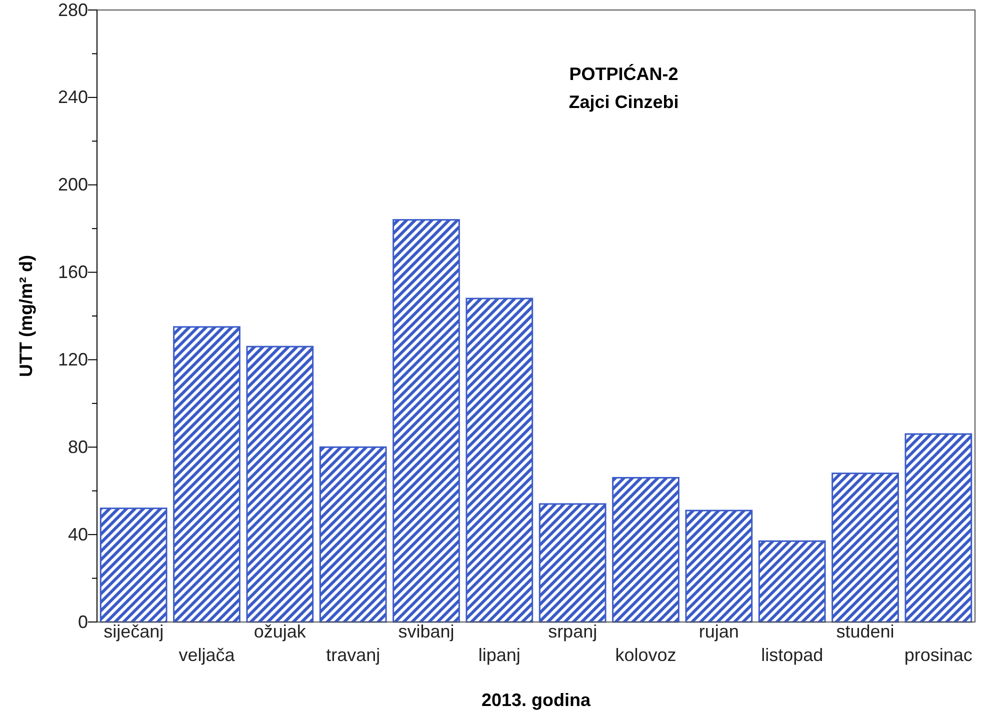 This screenshot has height=714, width=986. I want to click on y-tick-label: 200, so click(73, 184).